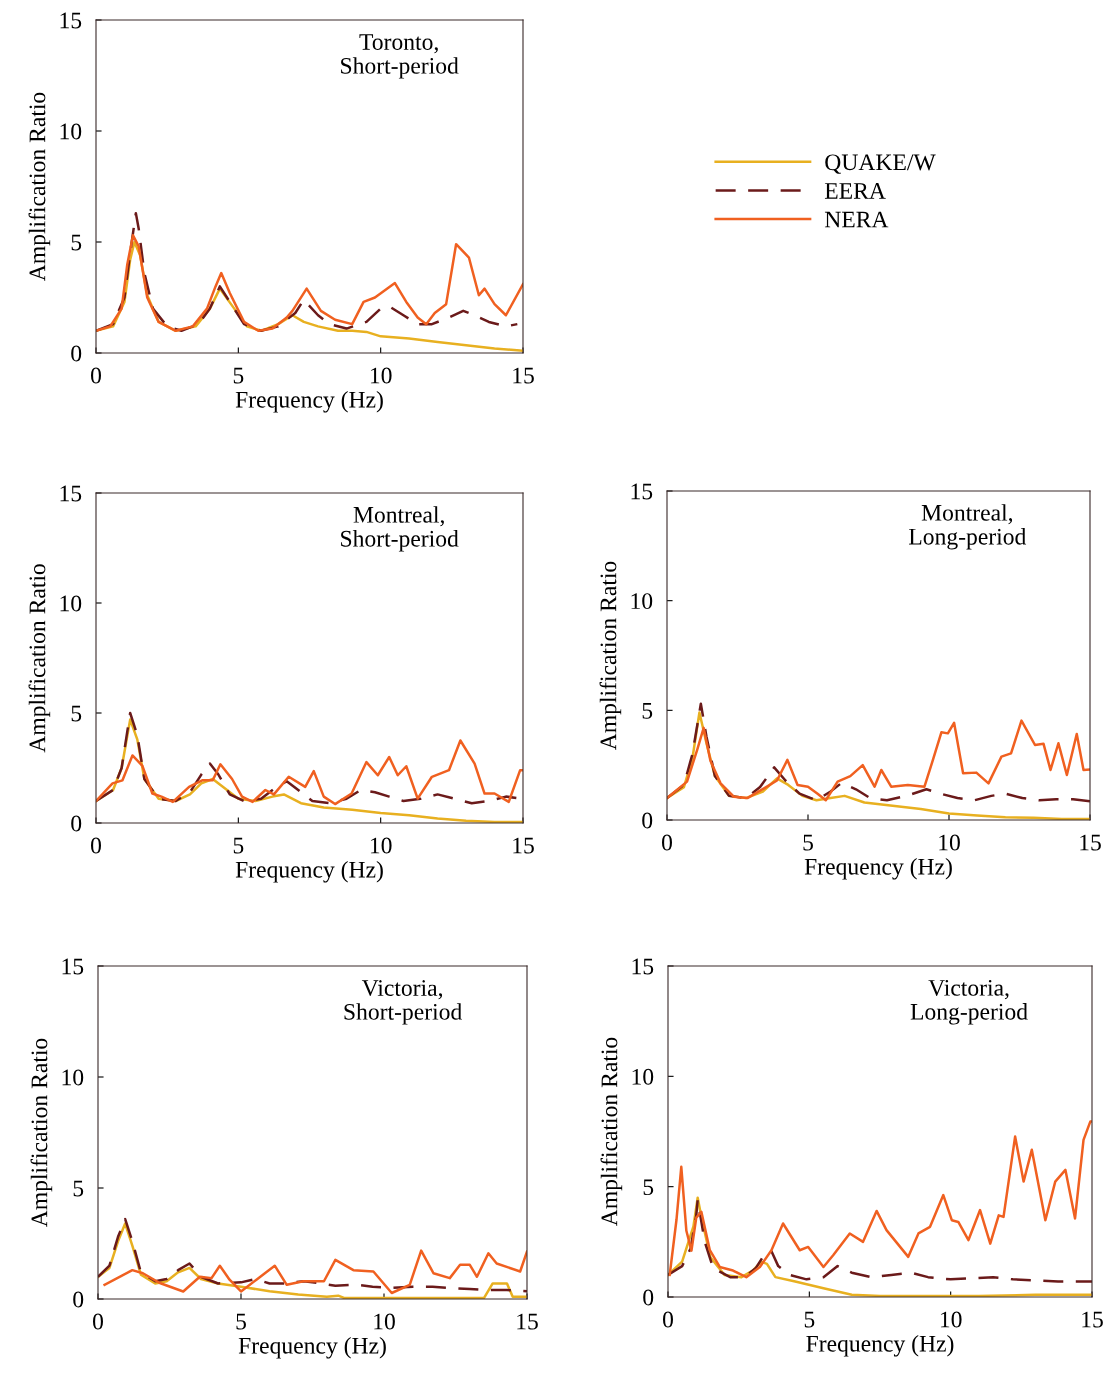 The height and width of the screenshot is (1392, 1120). Describe the element at coordinates (400, 56) in the screenshot. I see `text: Toronto, Short-period` at that location.